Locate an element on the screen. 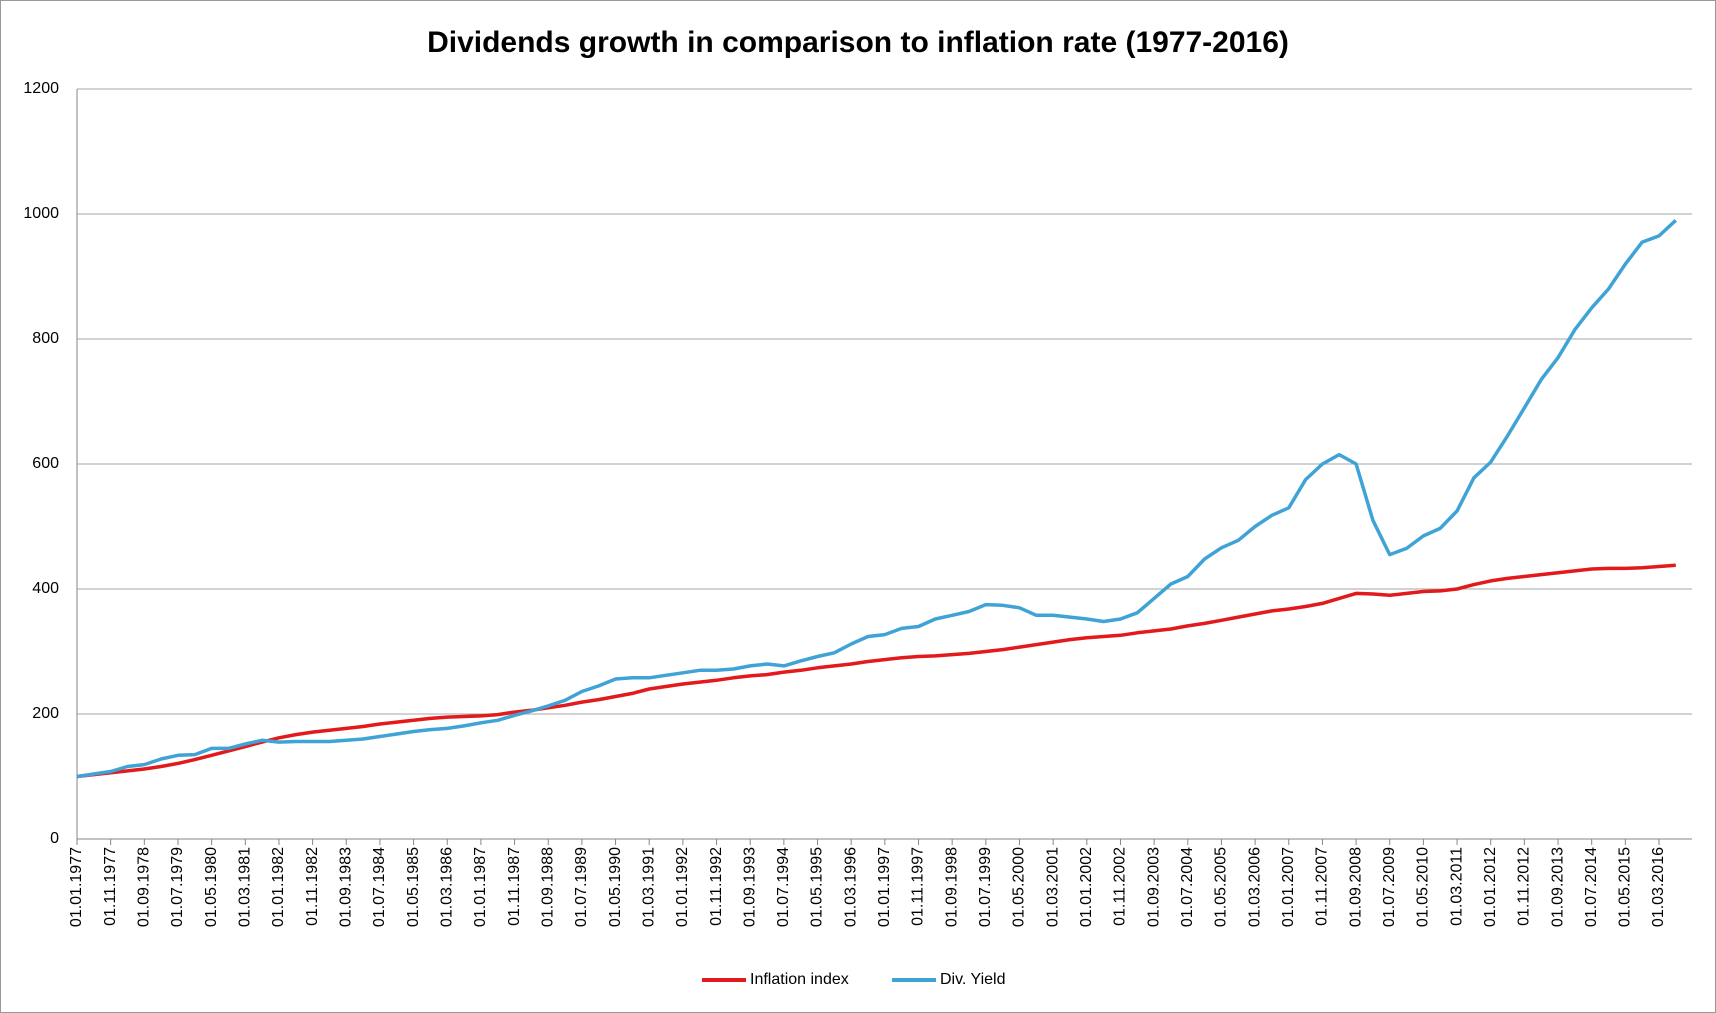  x-tick-label: 01.05.2010 is located at coordinates (1423, 887).